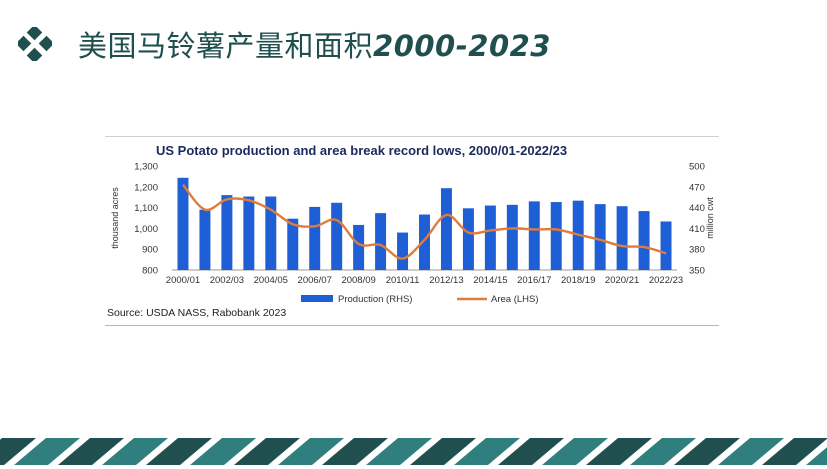 The image size is (827, 469). What do you see at coordinates (35, 44) in the screenshot?
I see `diamond-bullet-icon` at bounding box center [35, 44].